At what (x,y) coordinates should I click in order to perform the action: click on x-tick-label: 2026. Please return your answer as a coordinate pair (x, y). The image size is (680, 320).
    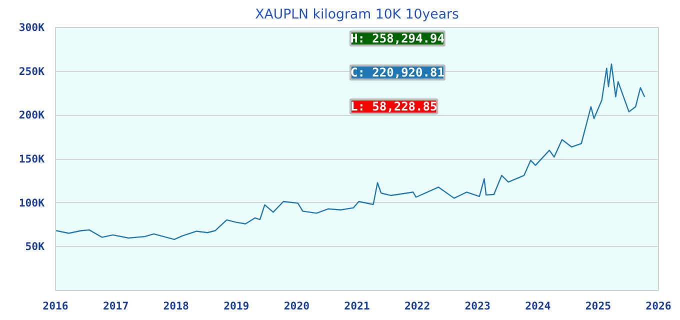
    Looking at the image, I should click on (659, 306).